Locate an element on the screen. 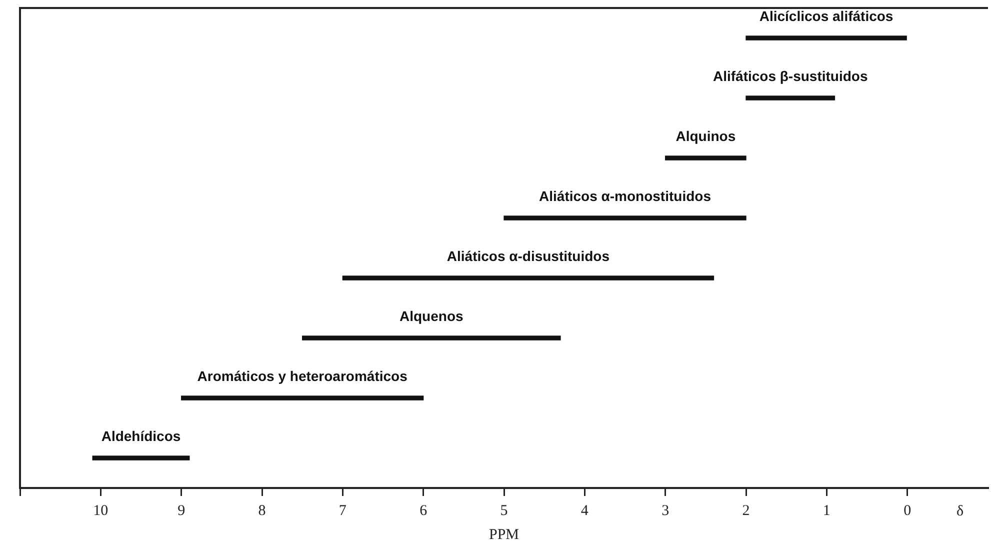 This screenshot has width=991, height=546. x-tick-label: 6 is located at coordinates (424, 510).